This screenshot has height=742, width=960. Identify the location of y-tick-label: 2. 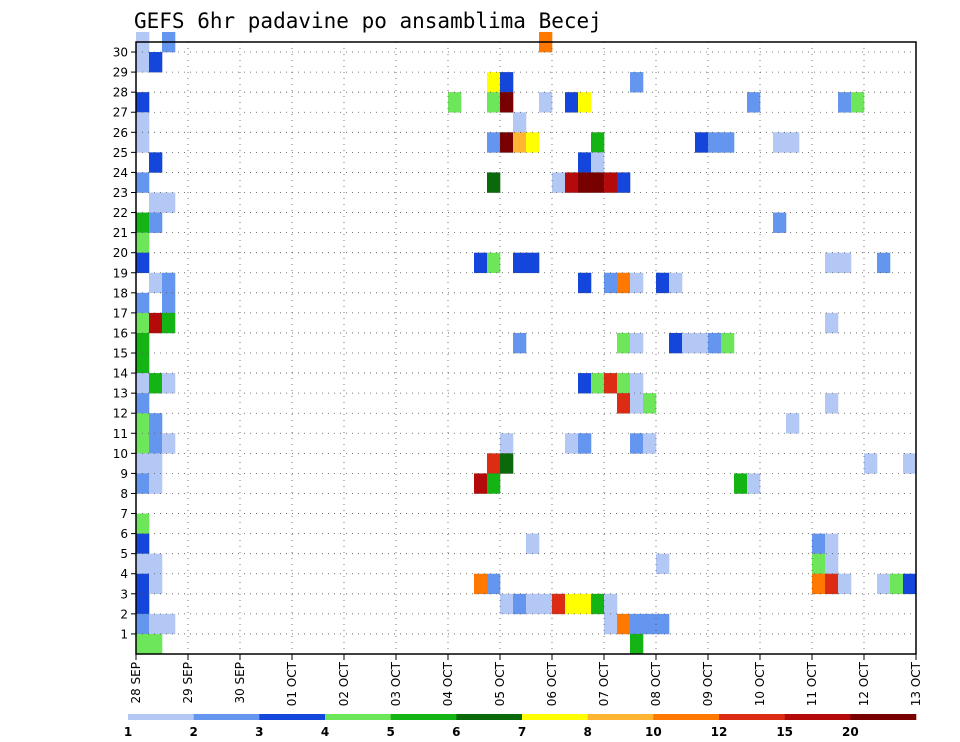
(124, 614).